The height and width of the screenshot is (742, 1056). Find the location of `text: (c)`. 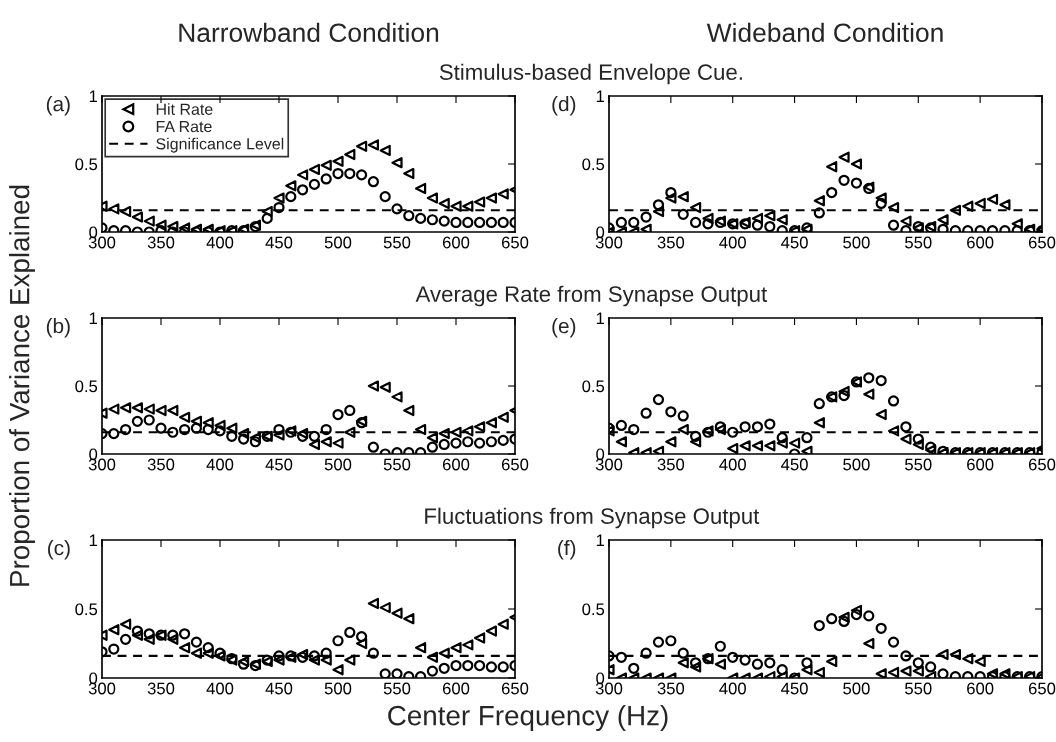

text: (c) is located at coordinates (59, 550).